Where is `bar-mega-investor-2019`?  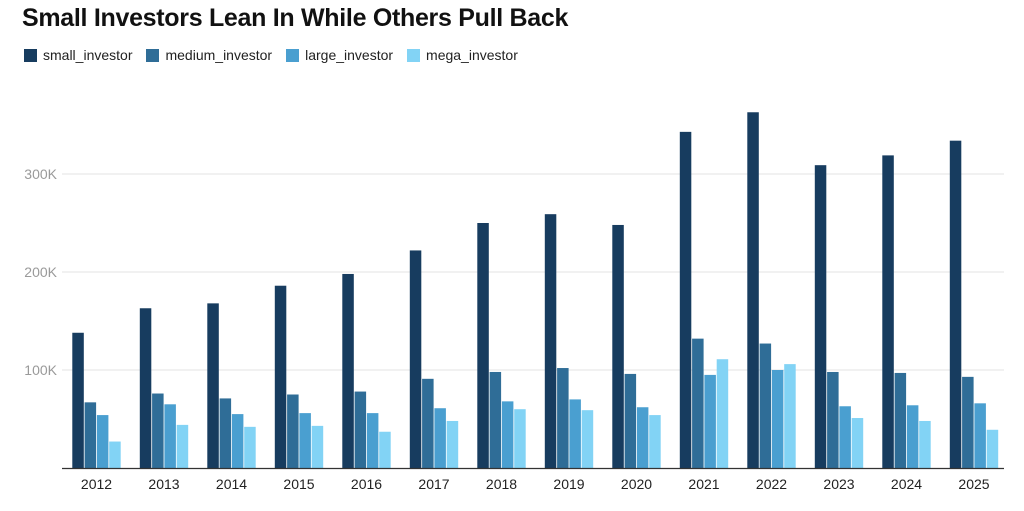 bar-mega-investor-2019 is located at coordinates (587, 439).